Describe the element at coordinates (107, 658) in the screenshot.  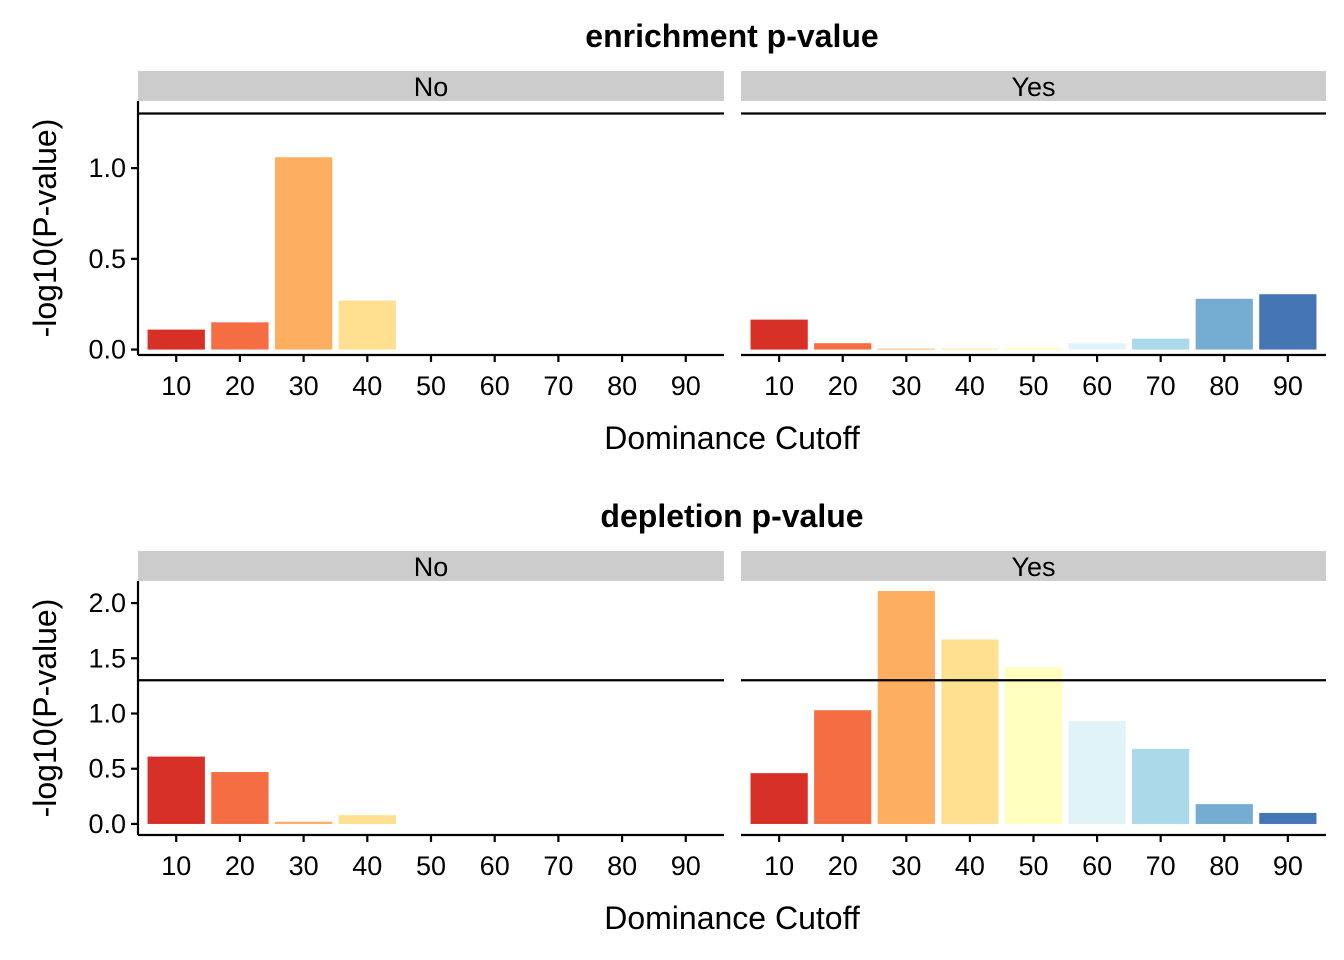
I see `y-tick-label: 1.5` at that location.